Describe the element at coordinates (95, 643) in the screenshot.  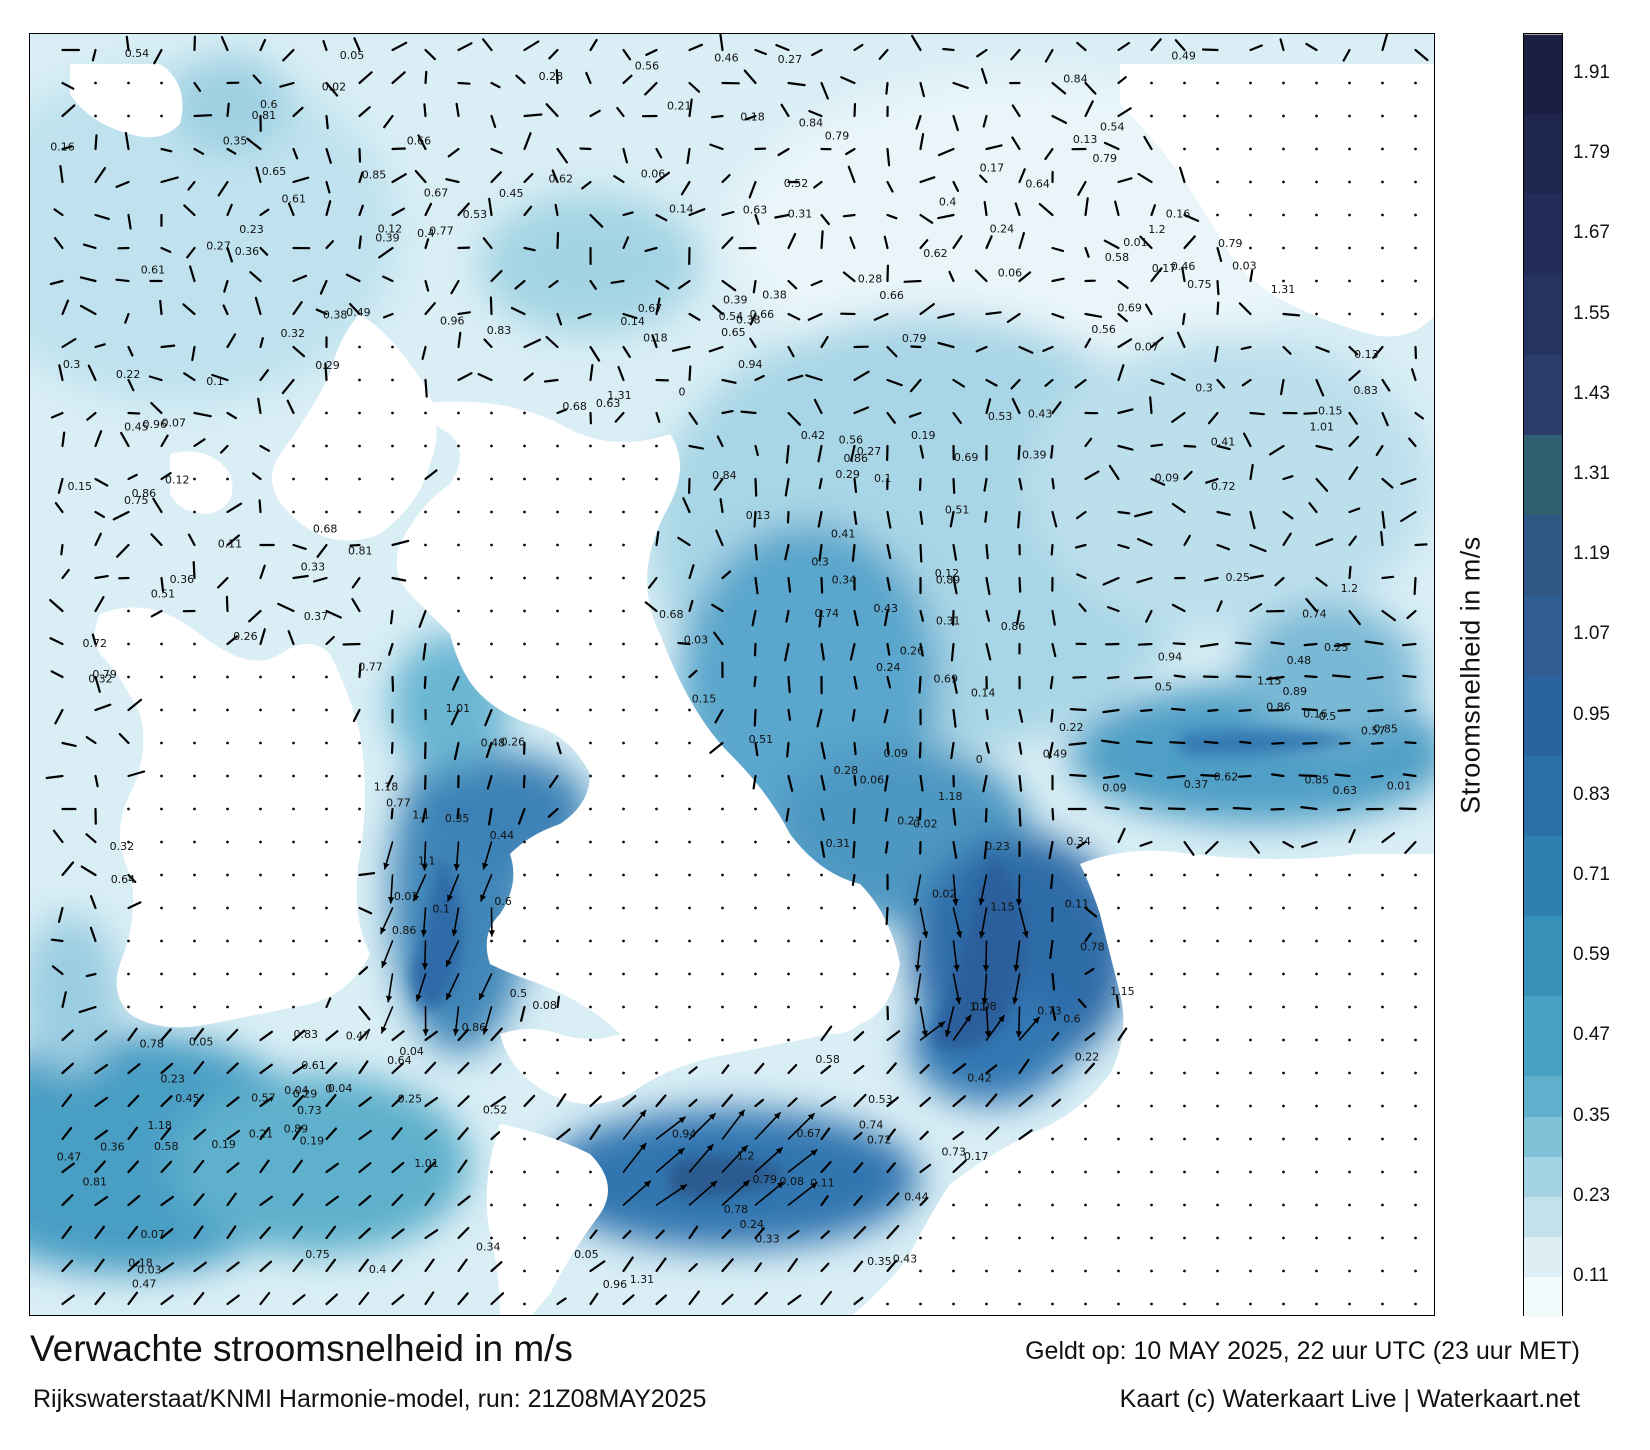
I see `current-value-label: 0.72` at that location.